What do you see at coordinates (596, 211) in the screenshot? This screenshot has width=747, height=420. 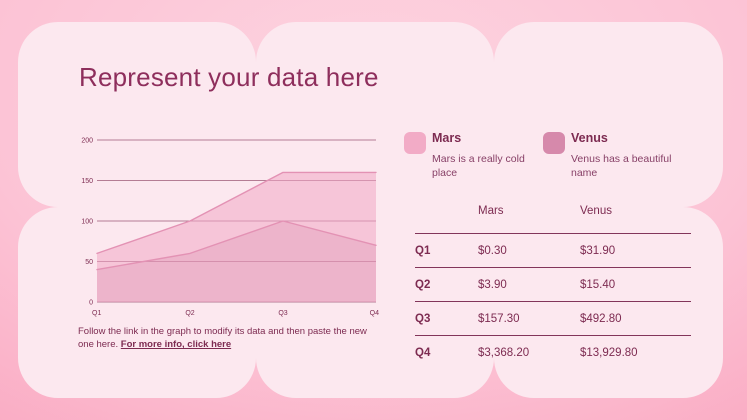 I see `table-header-venus: Venus` at bounding box center [596, 211].